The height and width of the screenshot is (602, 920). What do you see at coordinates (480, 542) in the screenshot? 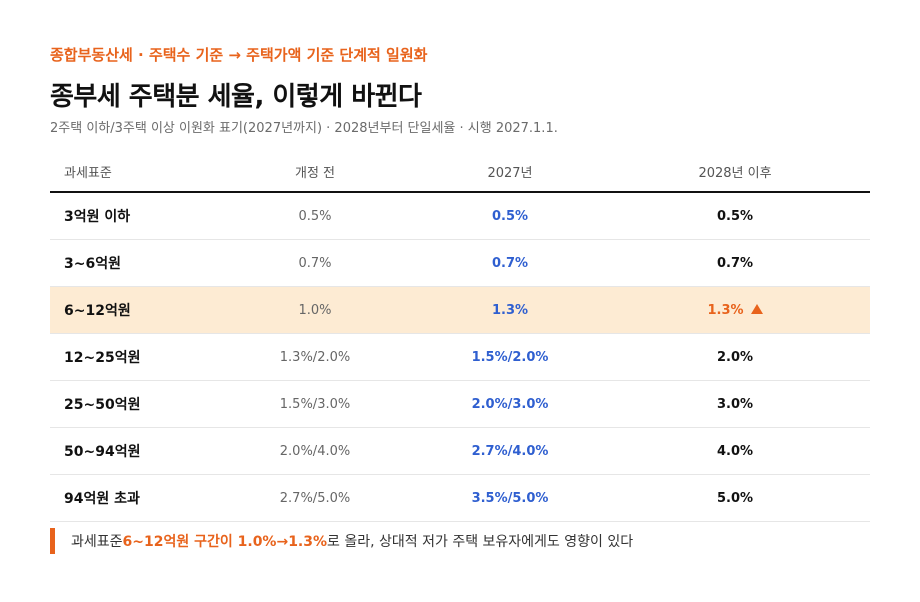
I see `footnote-suffix: 로 올라, 상대적 저가 주택 보유자에게도 영향이 있다` at bounding box center [480, 542].